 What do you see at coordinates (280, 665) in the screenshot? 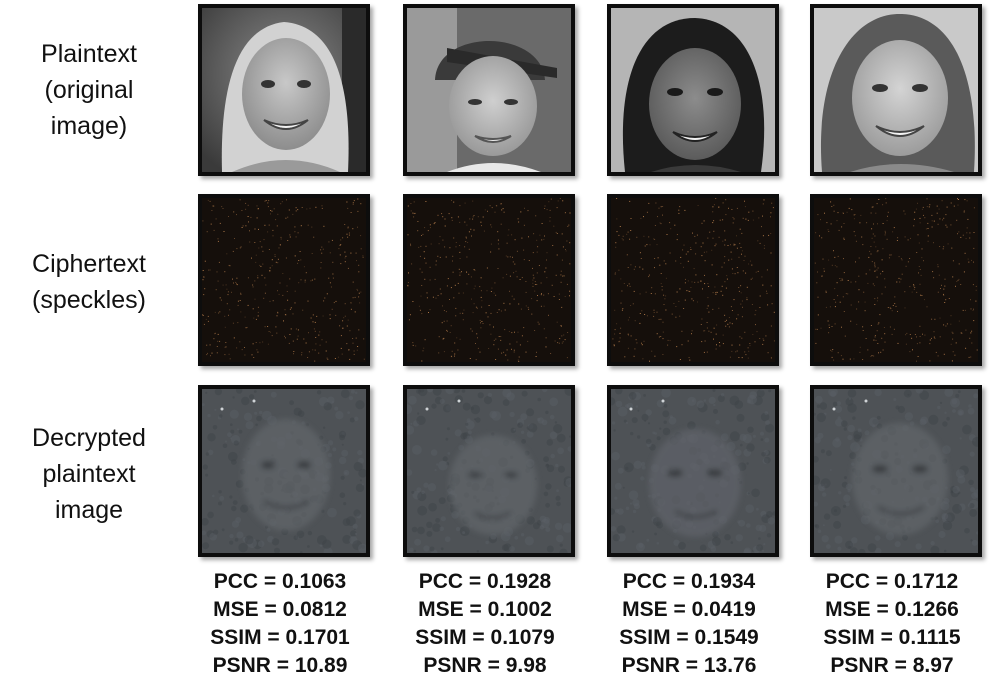
I see `psnr-value: PSNR = 10.89` at bounding box center [280, 665].